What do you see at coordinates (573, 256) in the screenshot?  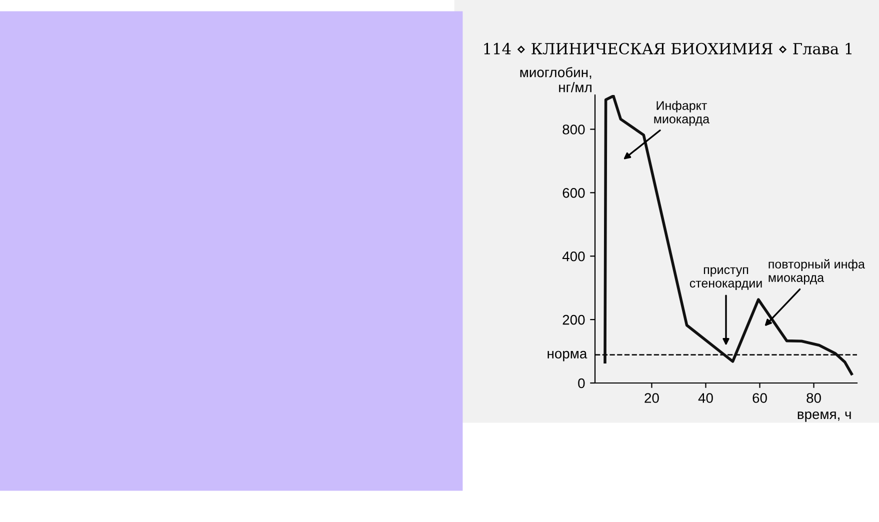 I see `y-tick-label: 400` at bounding box center [573, 256].